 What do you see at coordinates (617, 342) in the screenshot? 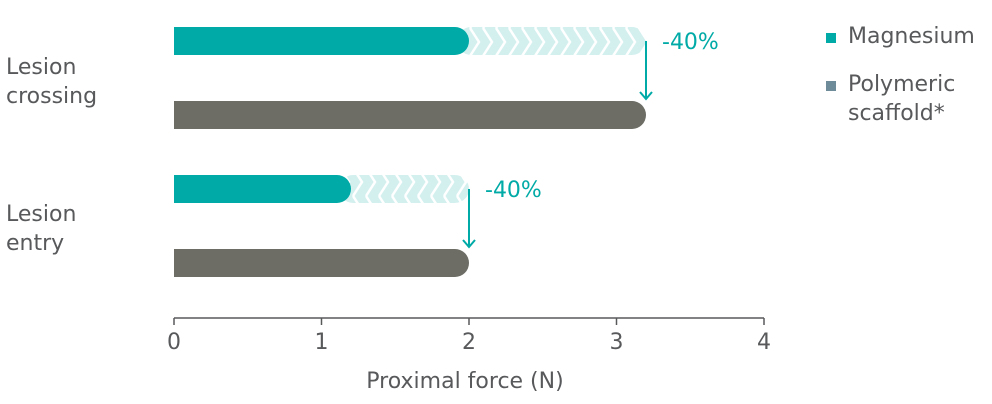
I see `x-tick-label: 3` at bounding box center [617, 342].